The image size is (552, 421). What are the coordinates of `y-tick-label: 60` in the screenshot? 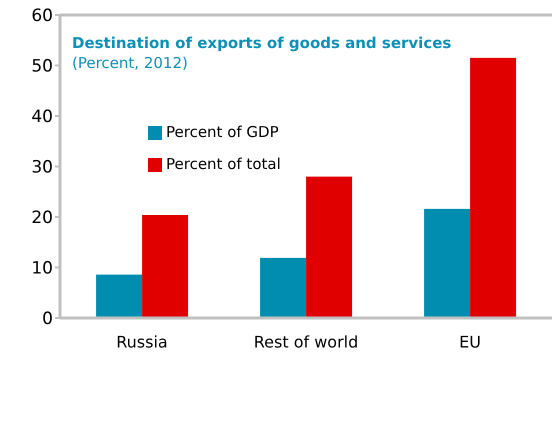 It's located at (42, 16).